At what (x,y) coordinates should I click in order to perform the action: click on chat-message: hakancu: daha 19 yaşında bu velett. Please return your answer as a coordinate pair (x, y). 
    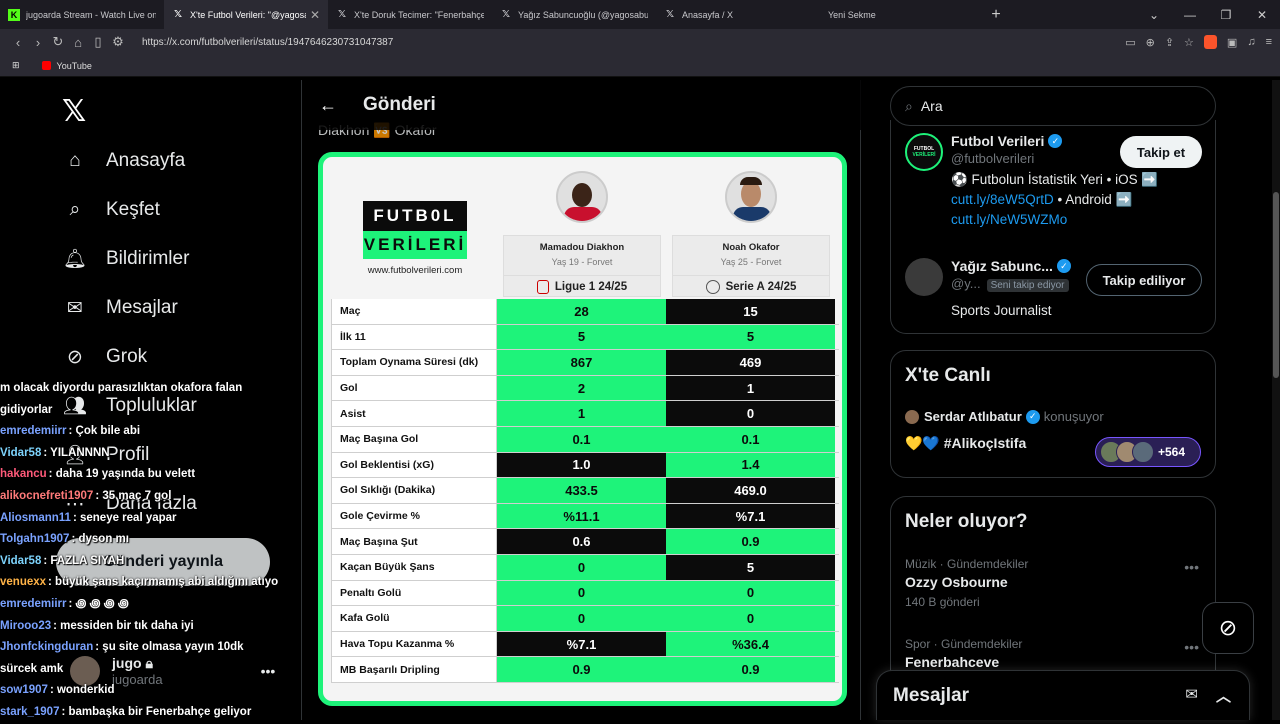
    Looking at the image, I should click on (150, 475).